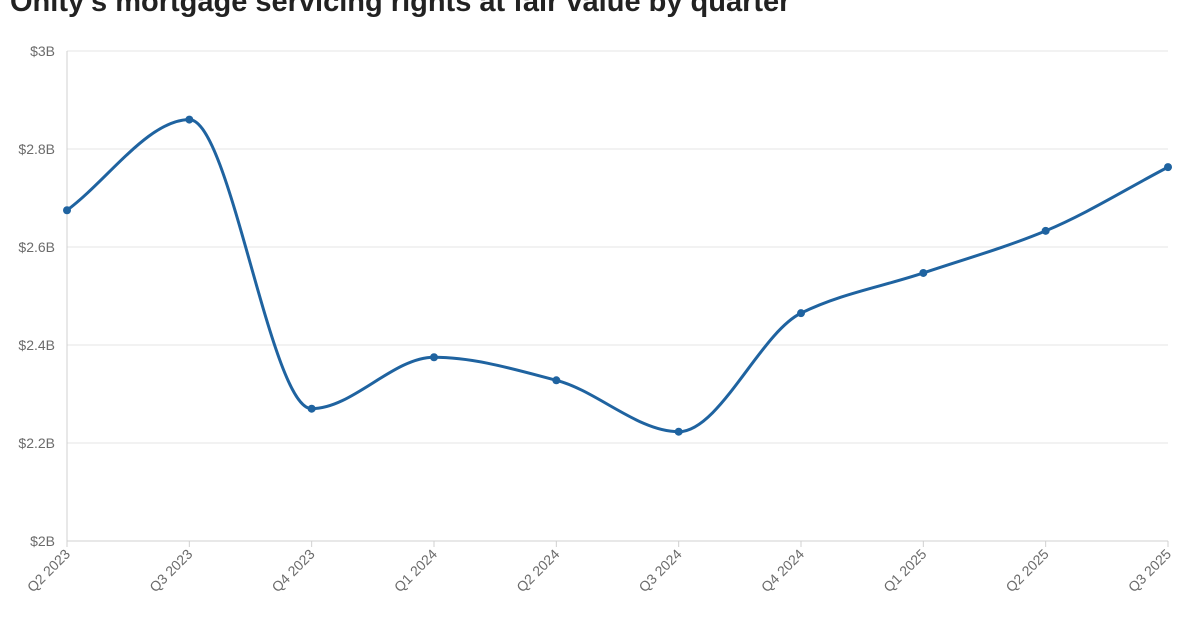 The height and width of the screenshot is (630, 1200). Describe the element at coordinates (36, 149) in the screenshot. I see `y-tick-label: $2.8B` at that location.